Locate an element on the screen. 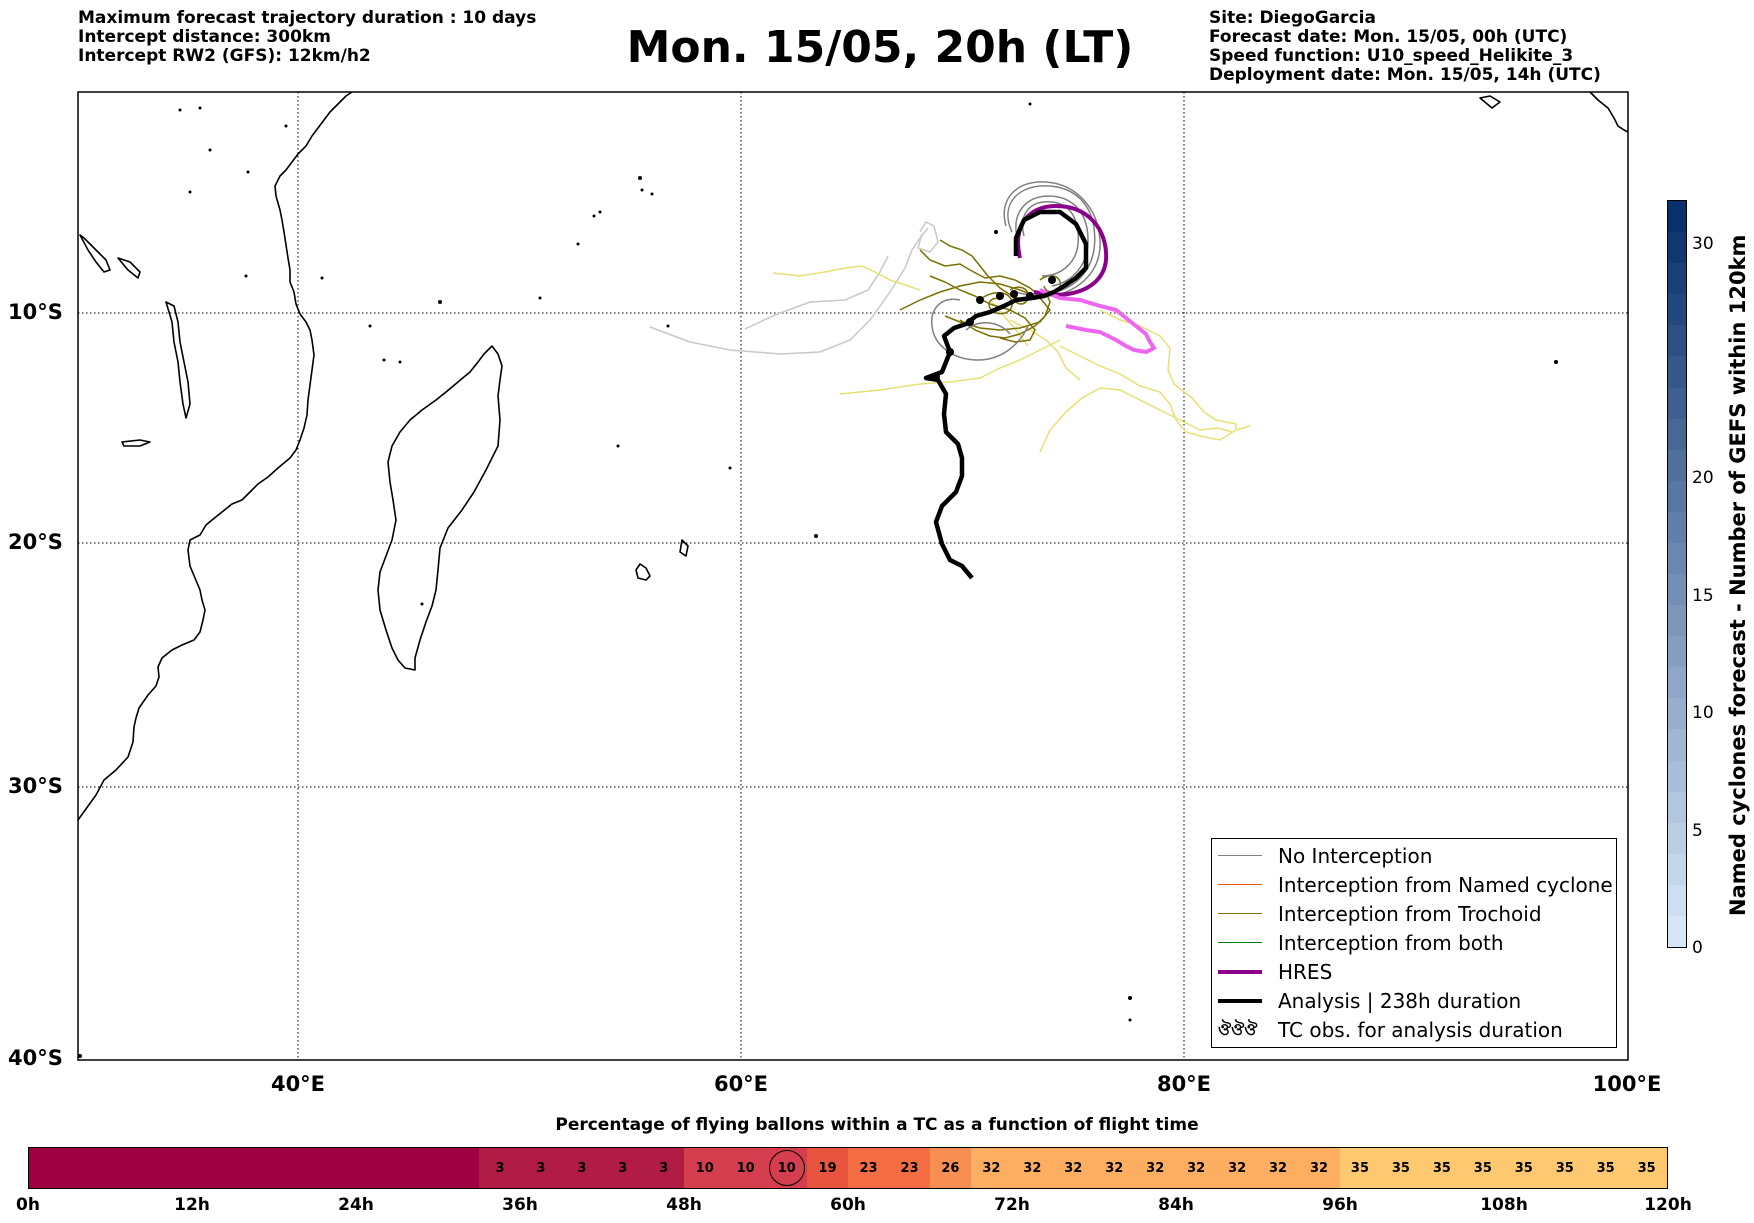 The width and height of the screenshot is (1754, 1223). pct-time-label: 108h is located at coordinates (1504, 1205).